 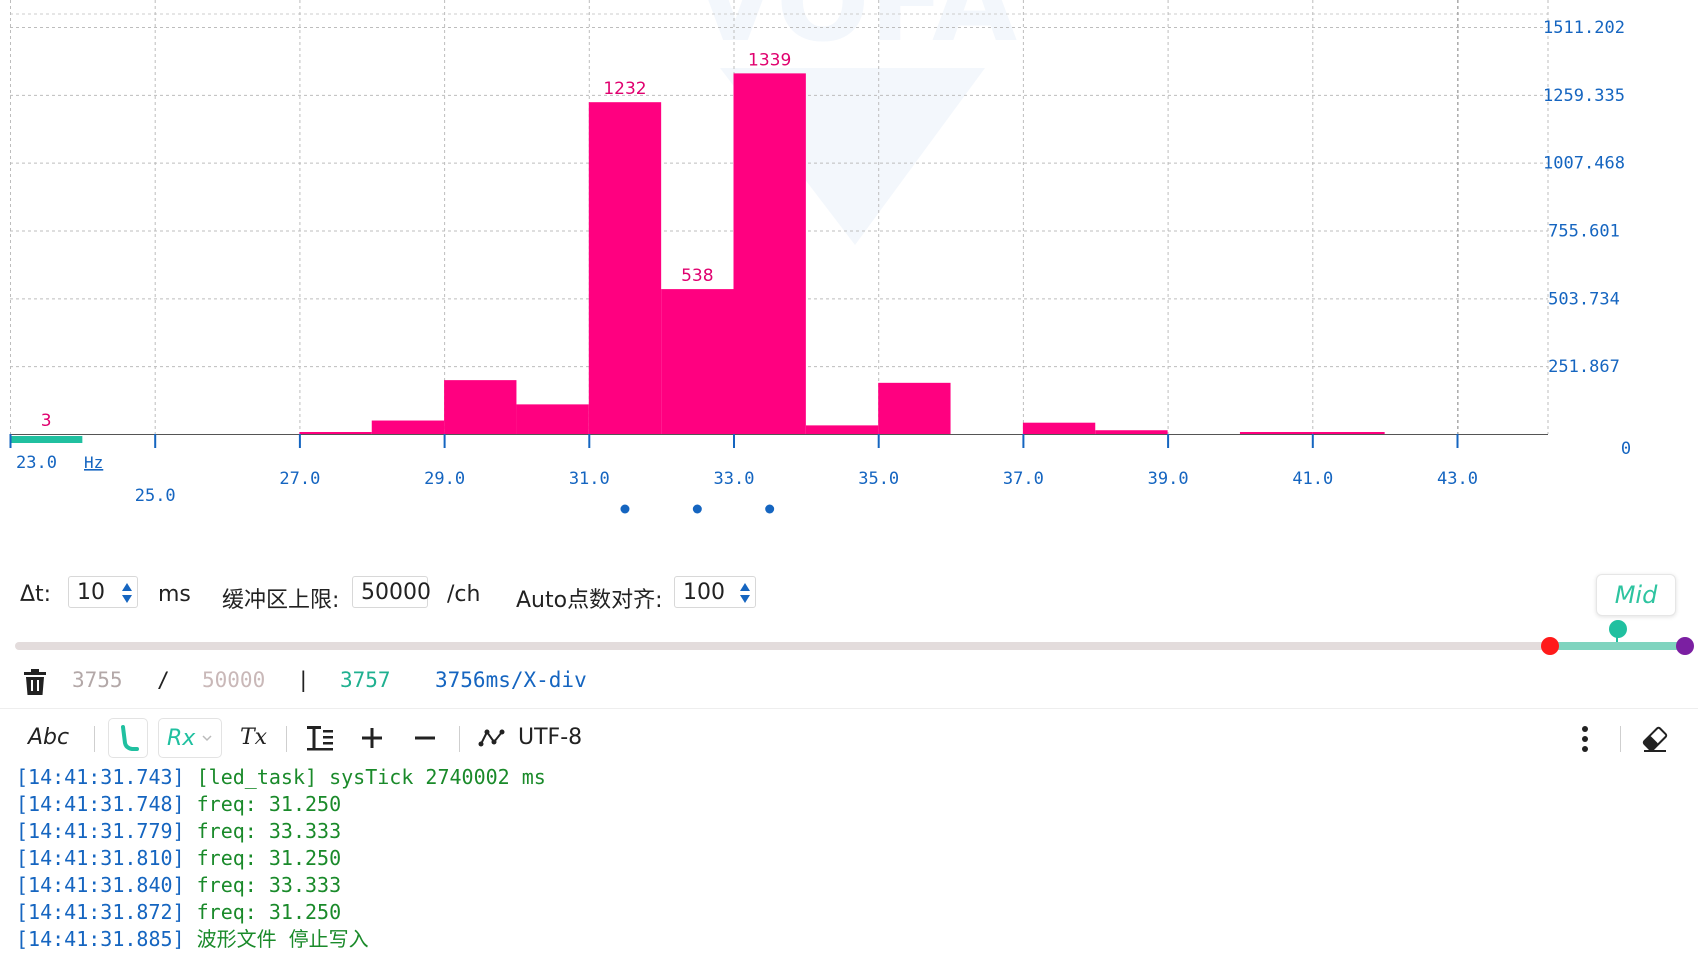 What do you see at coordinates (1636, 595) in the screenshot?
I see `mid-button: Mid` at bounding box center [1636, 595].